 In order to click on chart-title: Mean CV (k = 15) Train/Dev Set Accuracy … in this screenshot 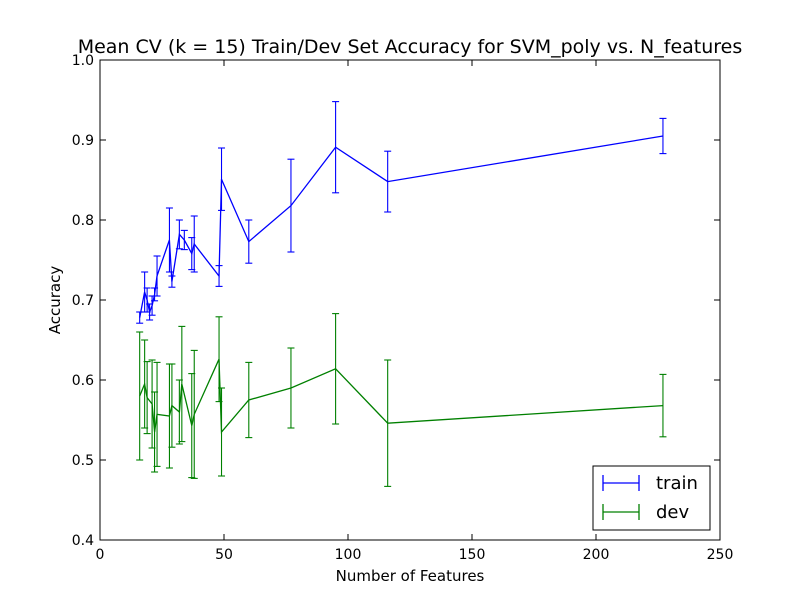, I will do `click(410, 47)`.